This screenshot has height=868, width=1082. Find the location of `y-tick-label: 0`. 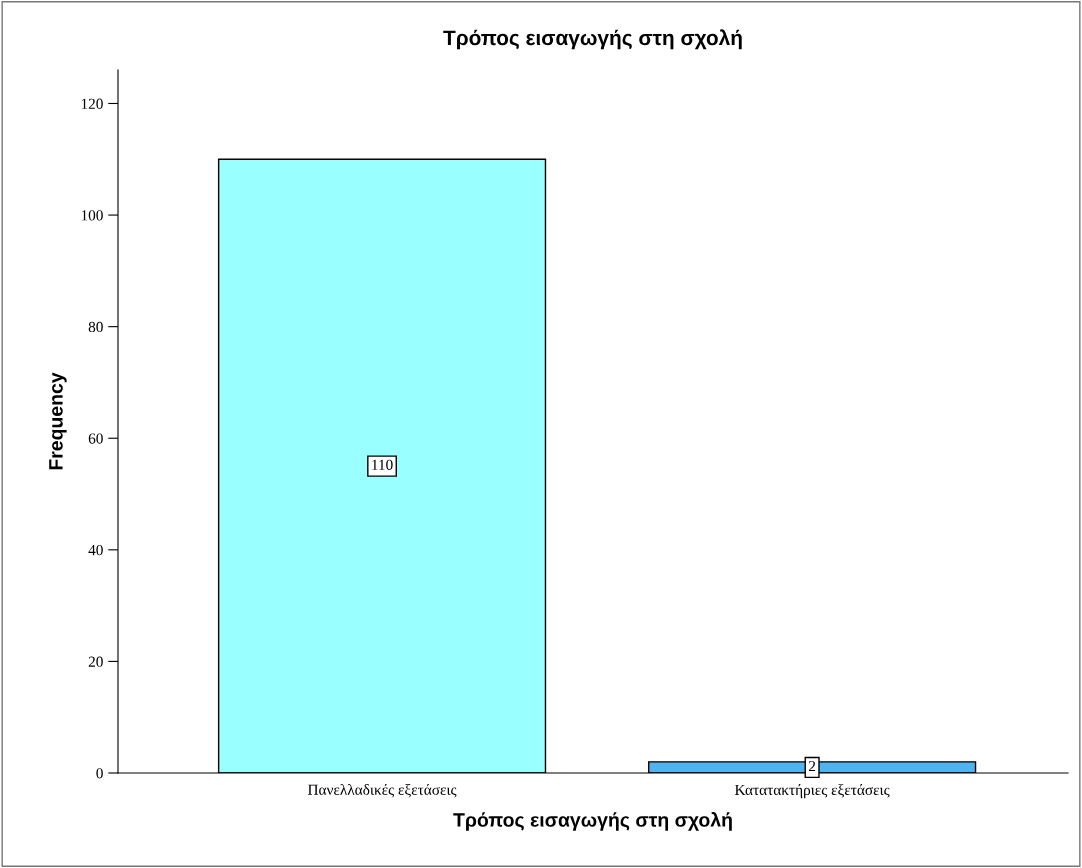

y-tick-label: 0 is located at coordinates (99, 773).